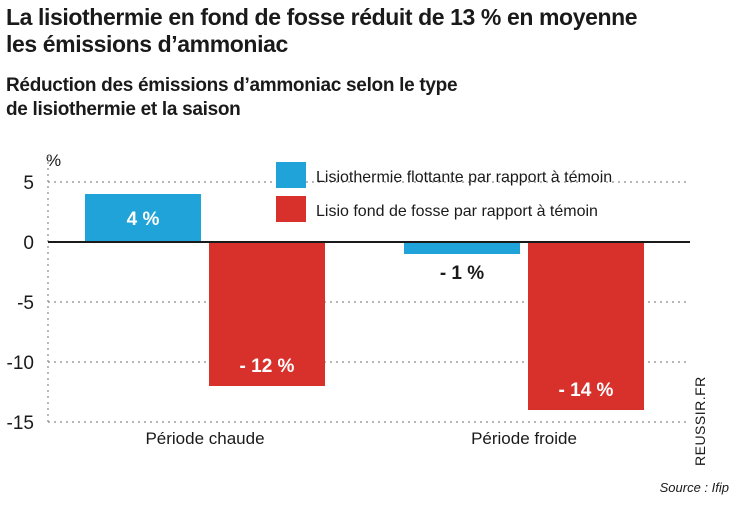 The image size is (747, 509). I want to click on y-tick-label: -10, so click(20, 363).